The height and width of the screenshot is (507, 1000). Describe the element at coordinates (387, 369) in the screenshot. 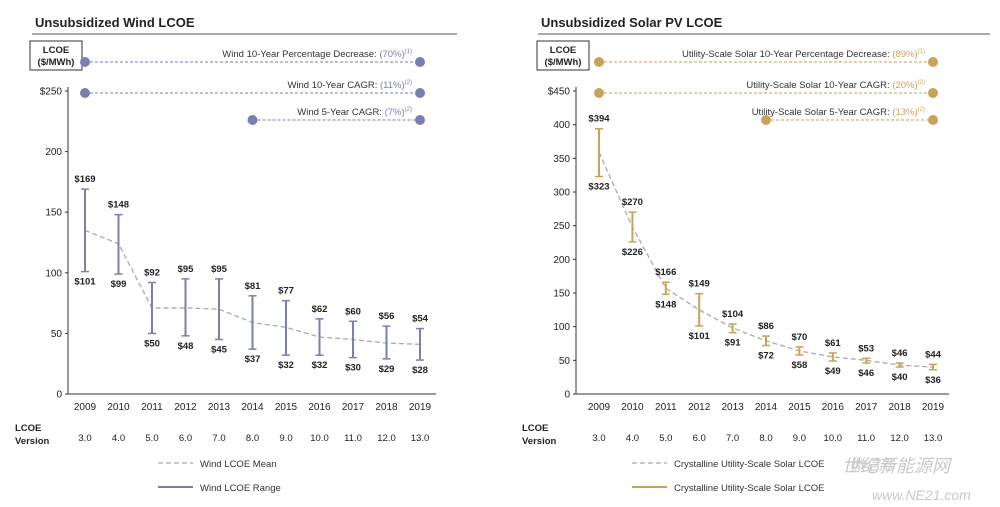

I see `low-value-label: $29` at that location.